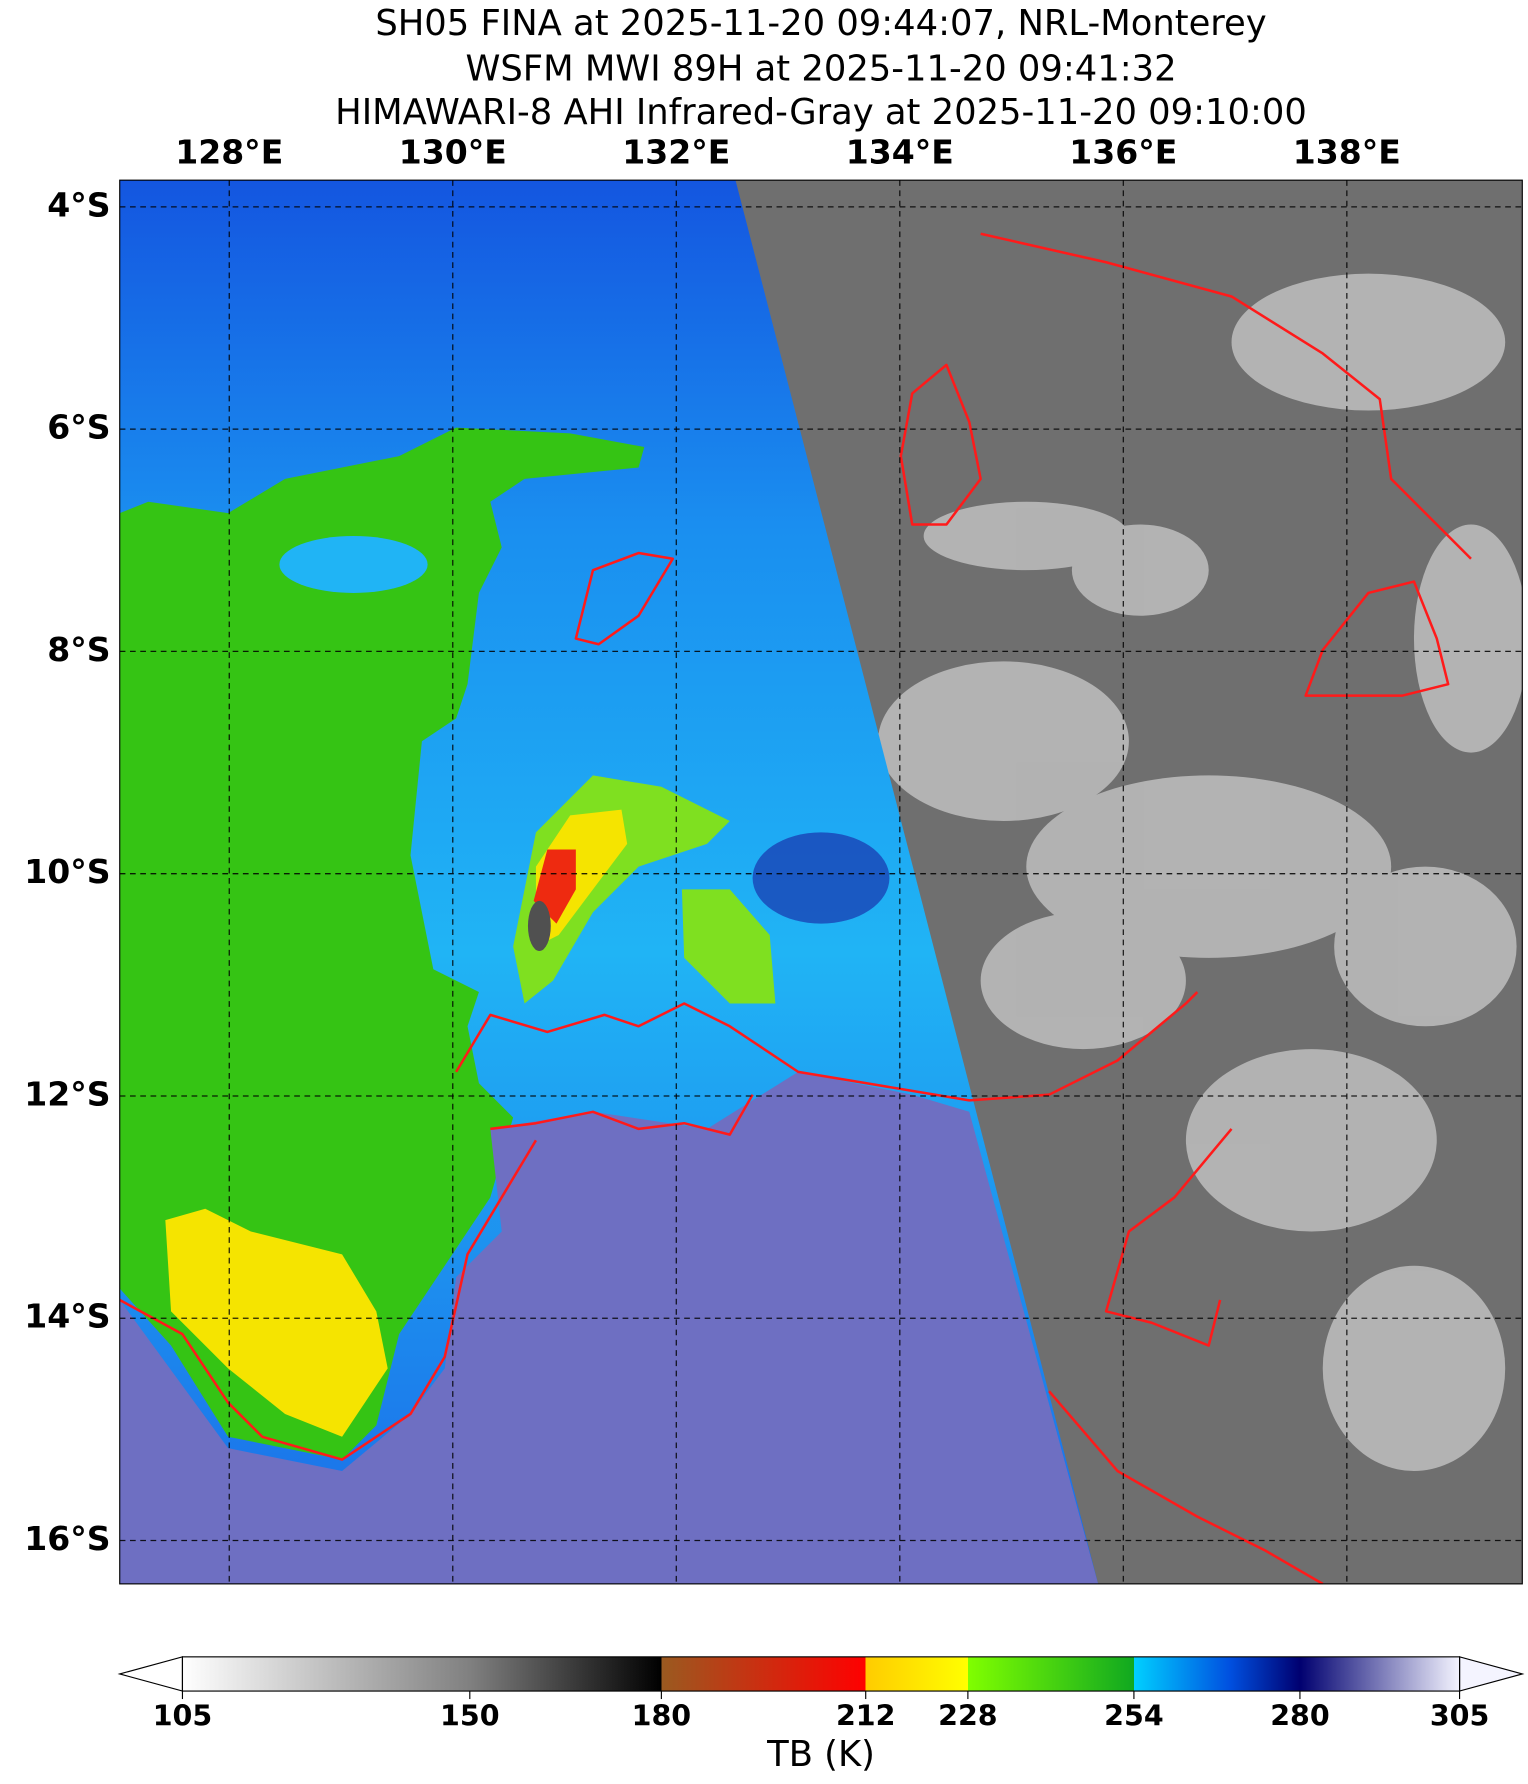 The height and width of the screenshot is (1784, 1528). What do you see at coordinates (676, 151) in the screenshot?
I see `lon-label: 132°E` at bounding box center [676, 151].